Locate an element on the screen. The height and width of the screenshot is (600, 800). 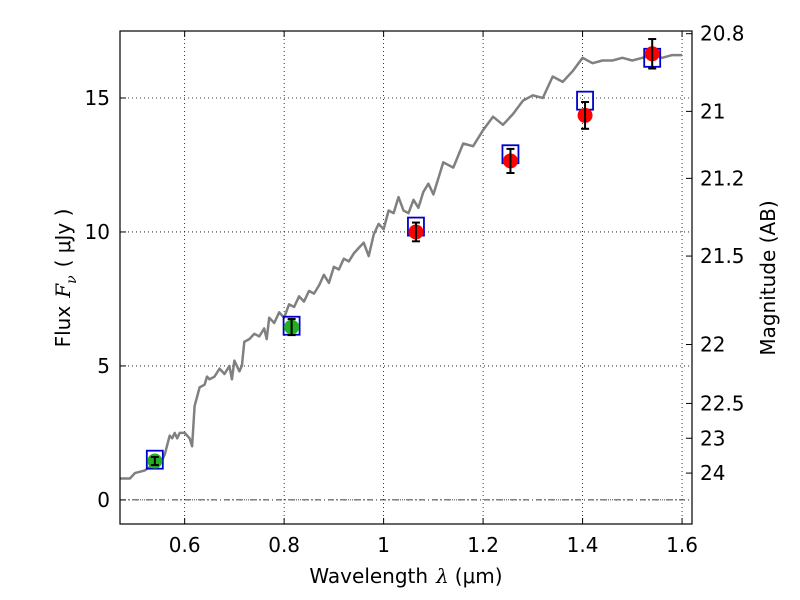
x-tick-label: 1.2 is located at coordinates (483, 545).